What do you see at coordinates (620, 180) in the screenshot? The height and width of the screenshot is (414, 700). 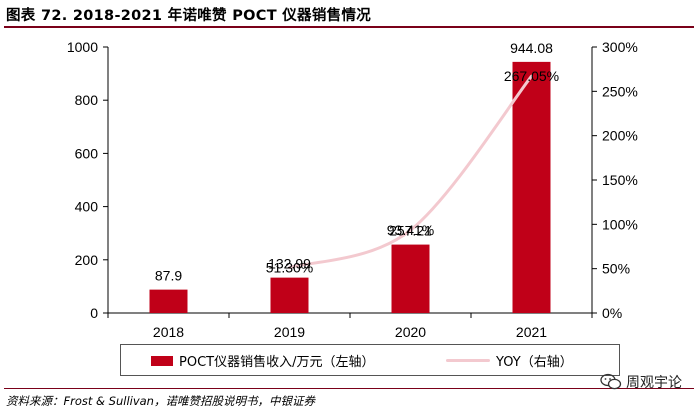 I see `right-tick-label: 150%` at bounding box center [620, 180].